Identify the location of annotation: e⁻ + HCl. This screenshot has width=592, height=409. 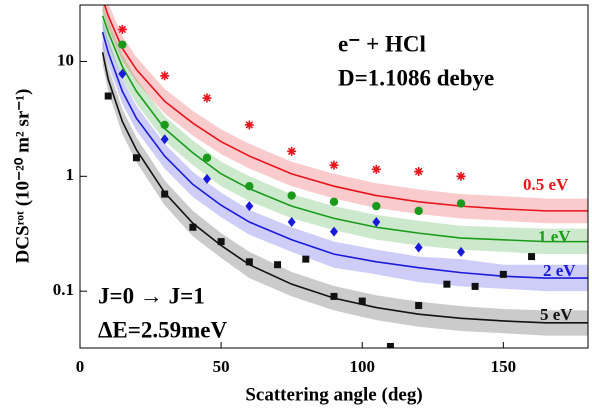
(382, 43).